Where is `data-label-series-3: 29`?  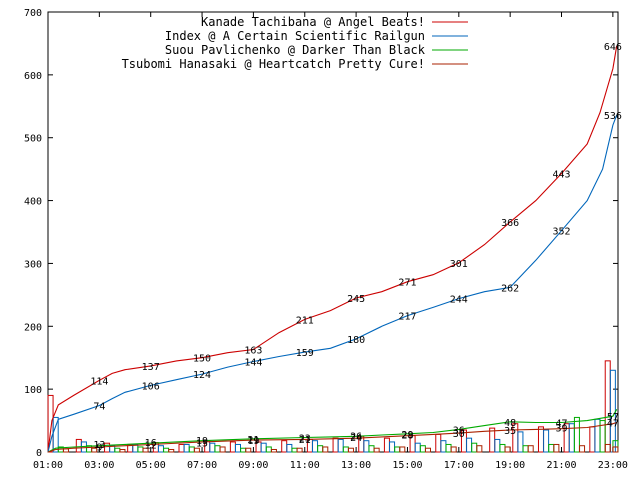 data-label-series-3: 29 is located at coordinates (407, 435).